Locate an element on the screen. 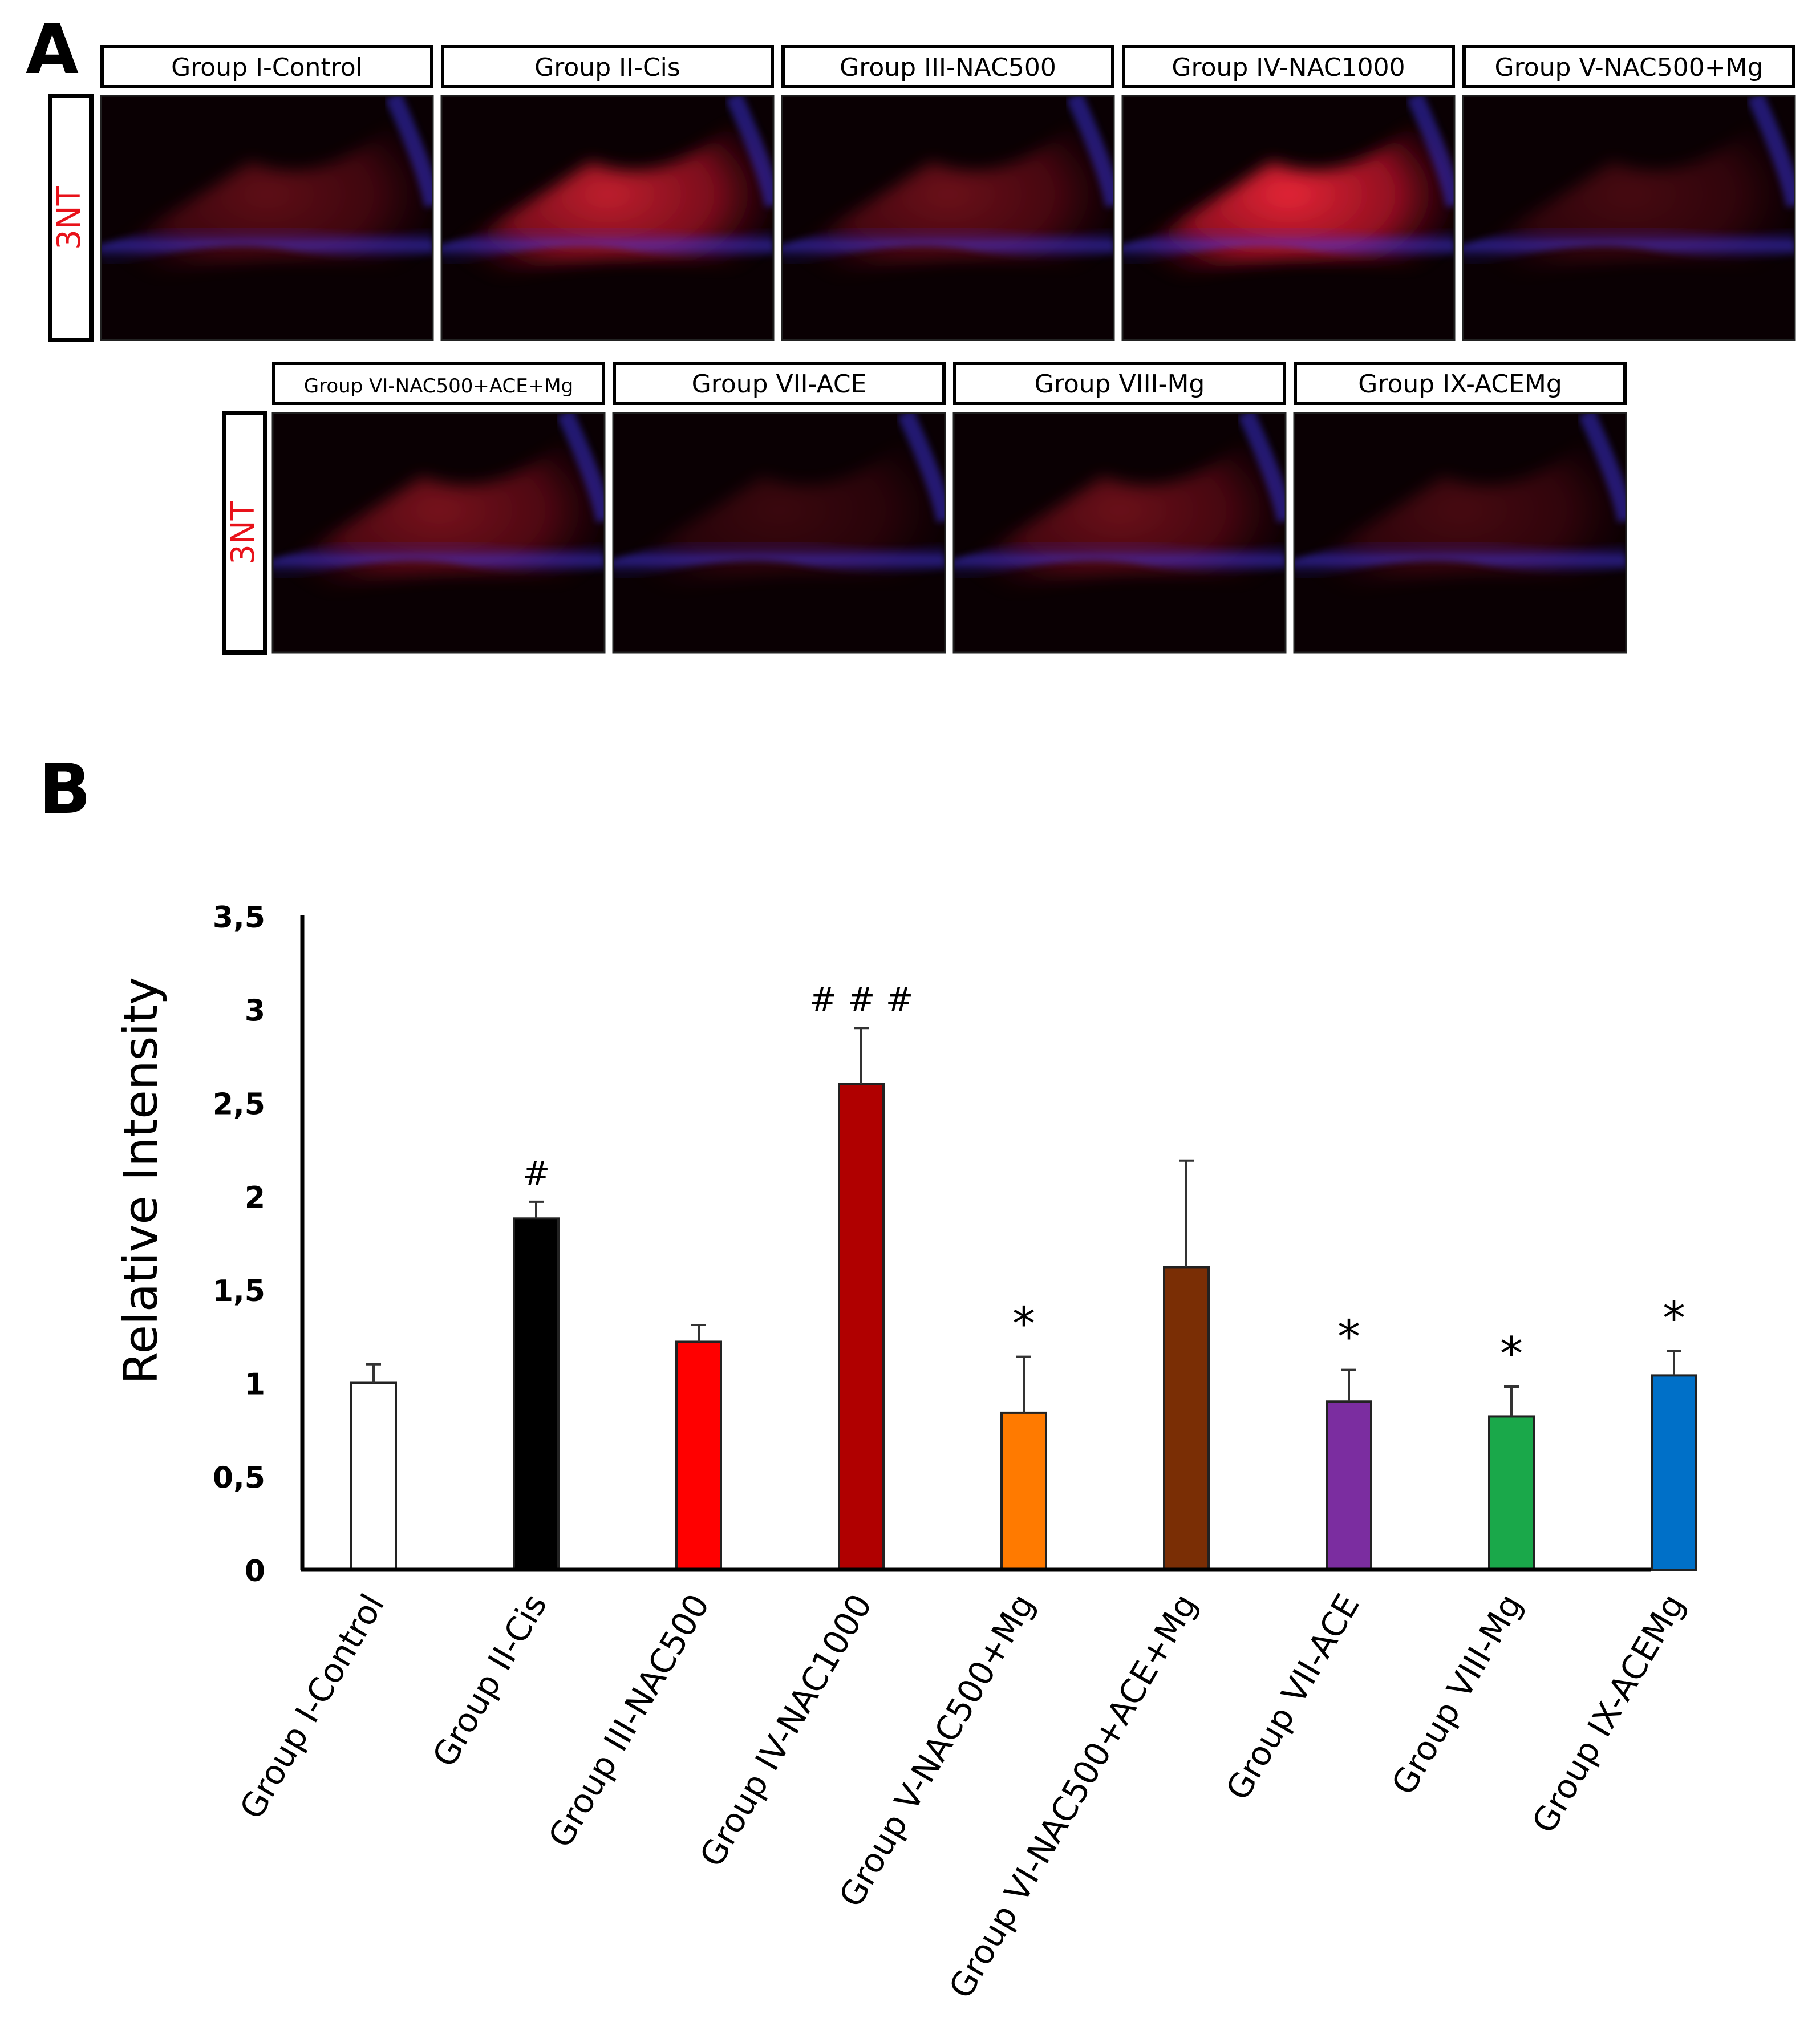  micrograph-panel: Group VI-NAC500+ACE+Mg is located at coordinates (438, 508).